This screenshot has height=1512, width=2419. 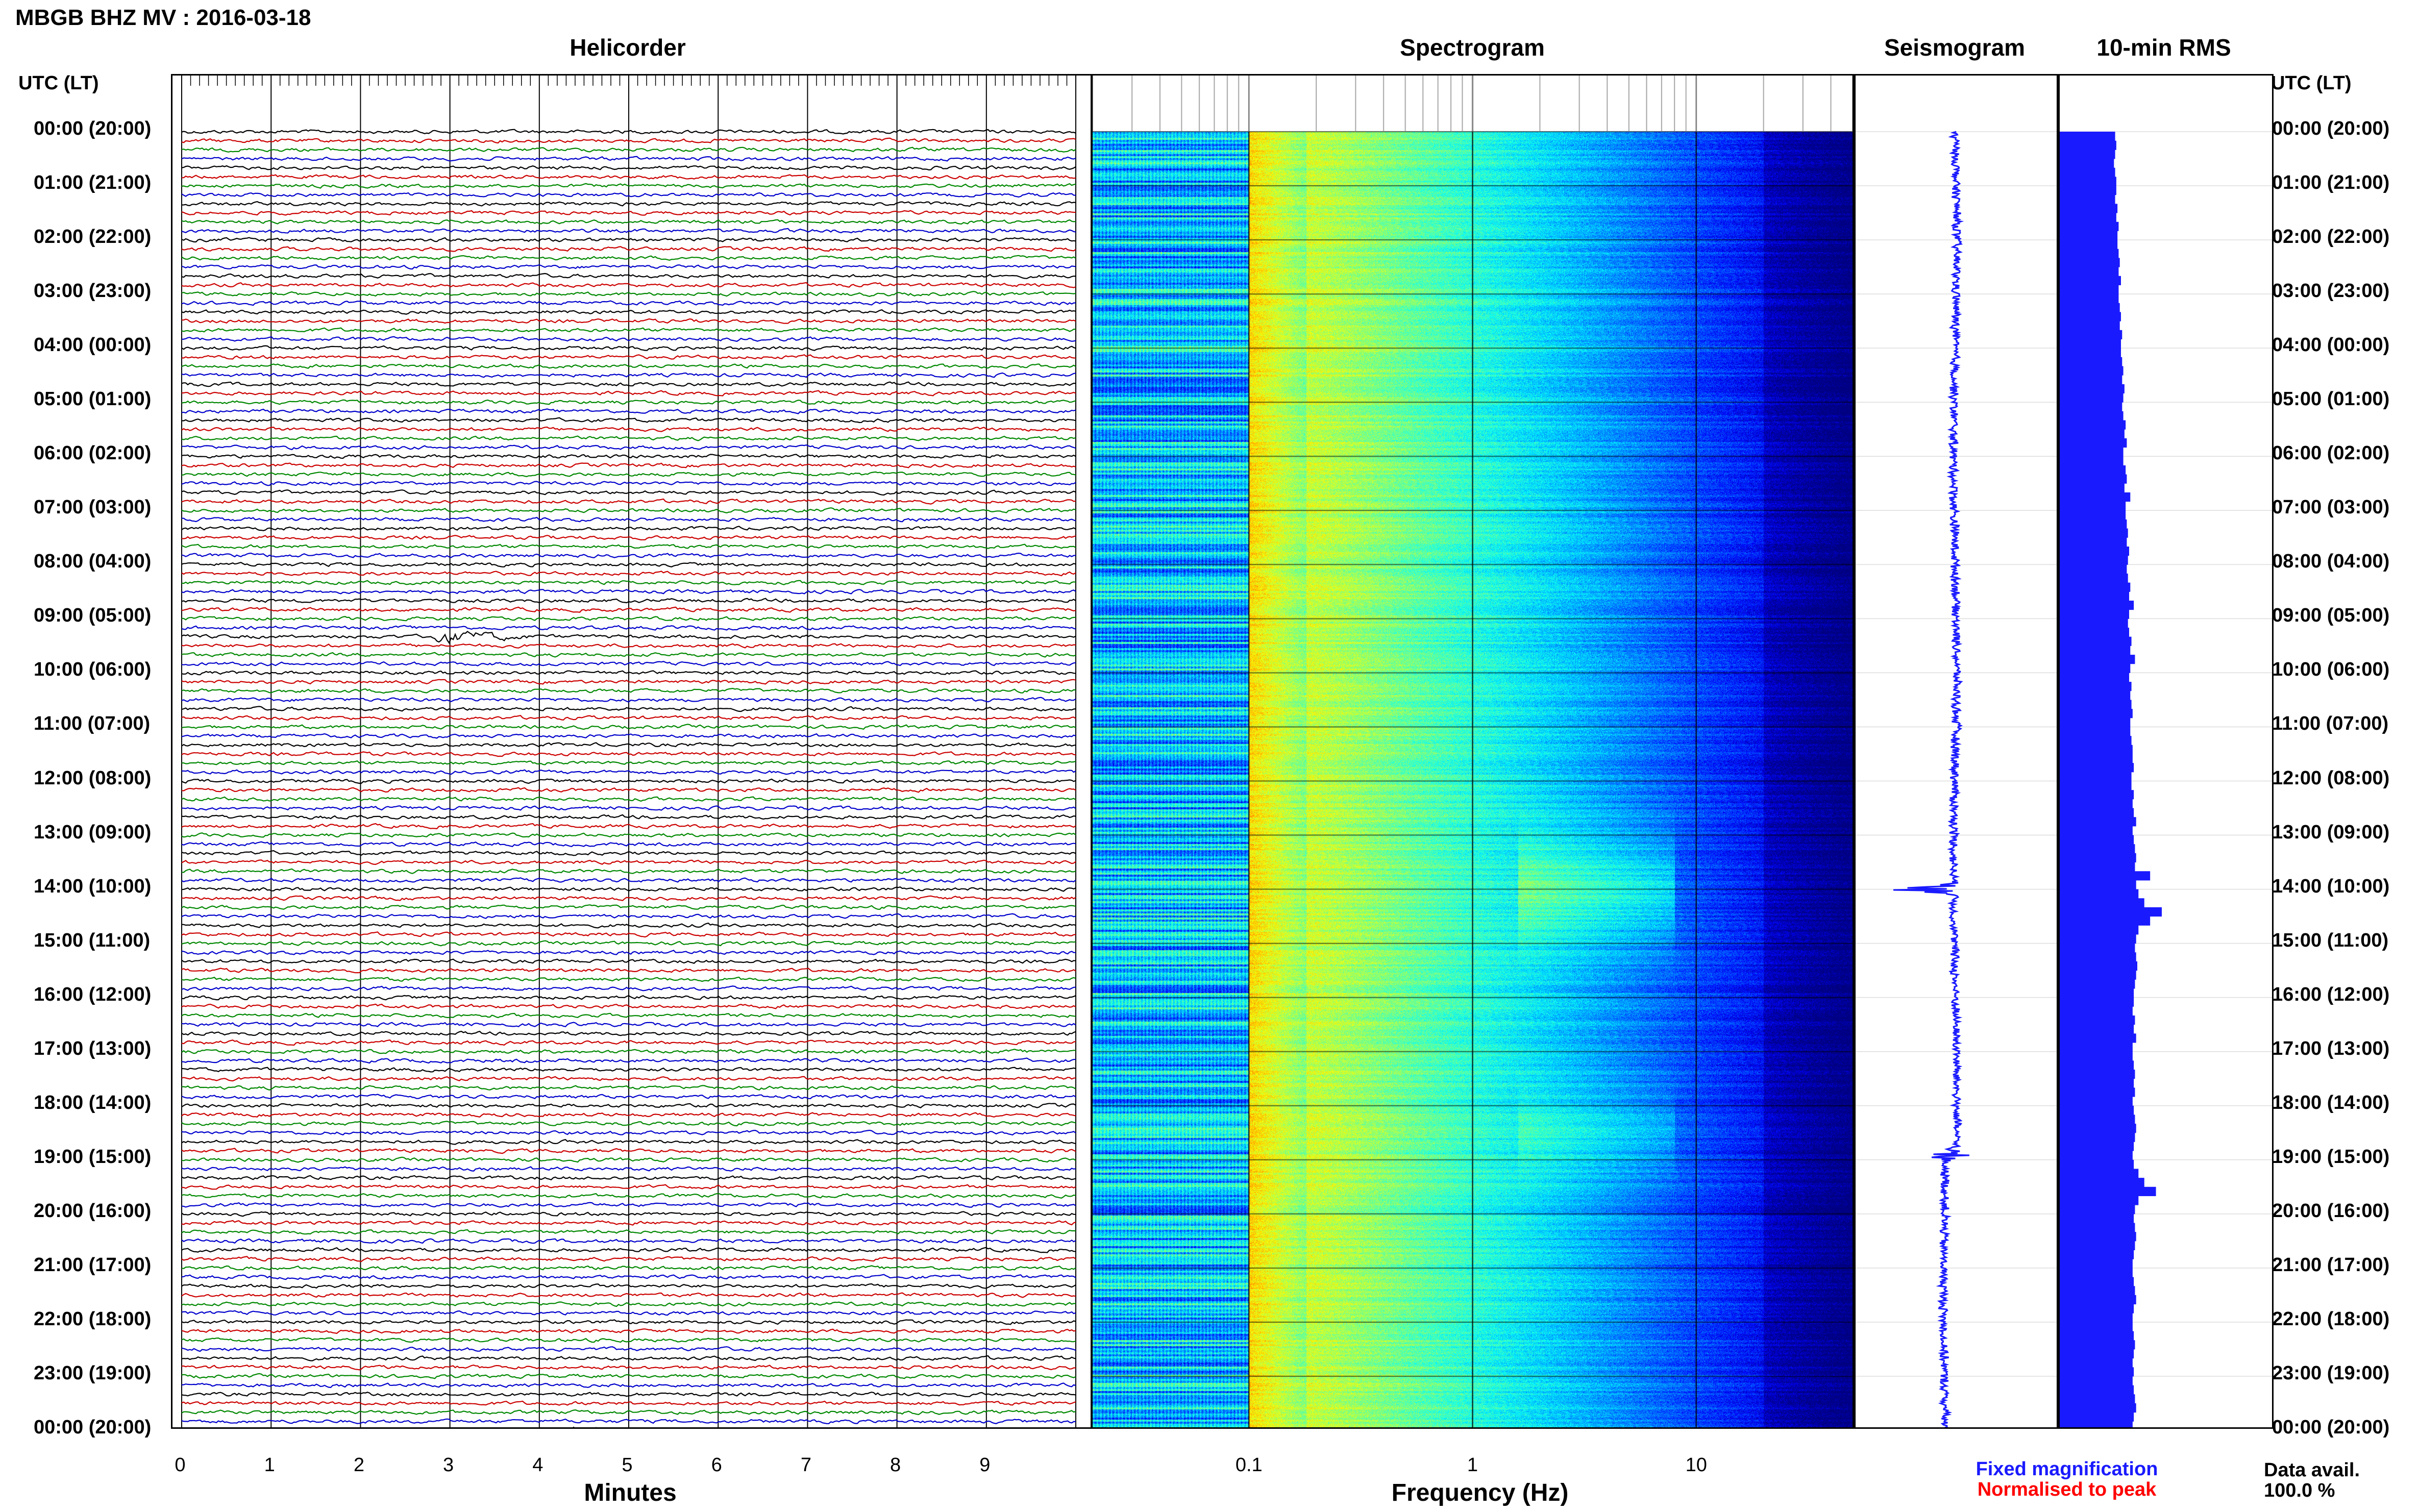 What do you see at coordinates (2331, 994) in the screenshot?
I see `time-label-right: 16:00 (12:00)` at bounding box center [2331, 994].